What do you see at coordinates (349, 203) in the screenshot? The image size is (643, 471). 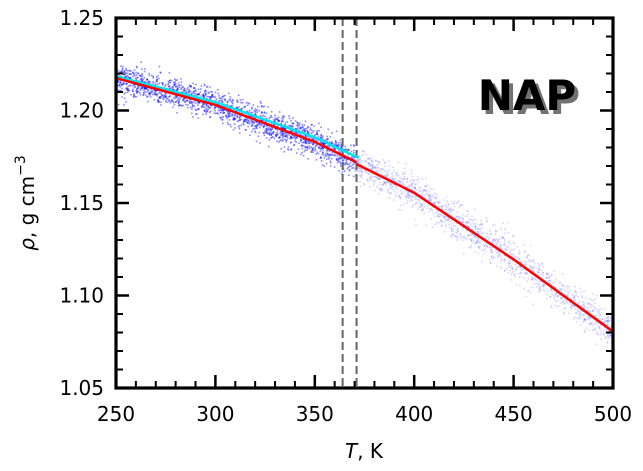 I see `transition-lines` at bounding box center [349, 203].